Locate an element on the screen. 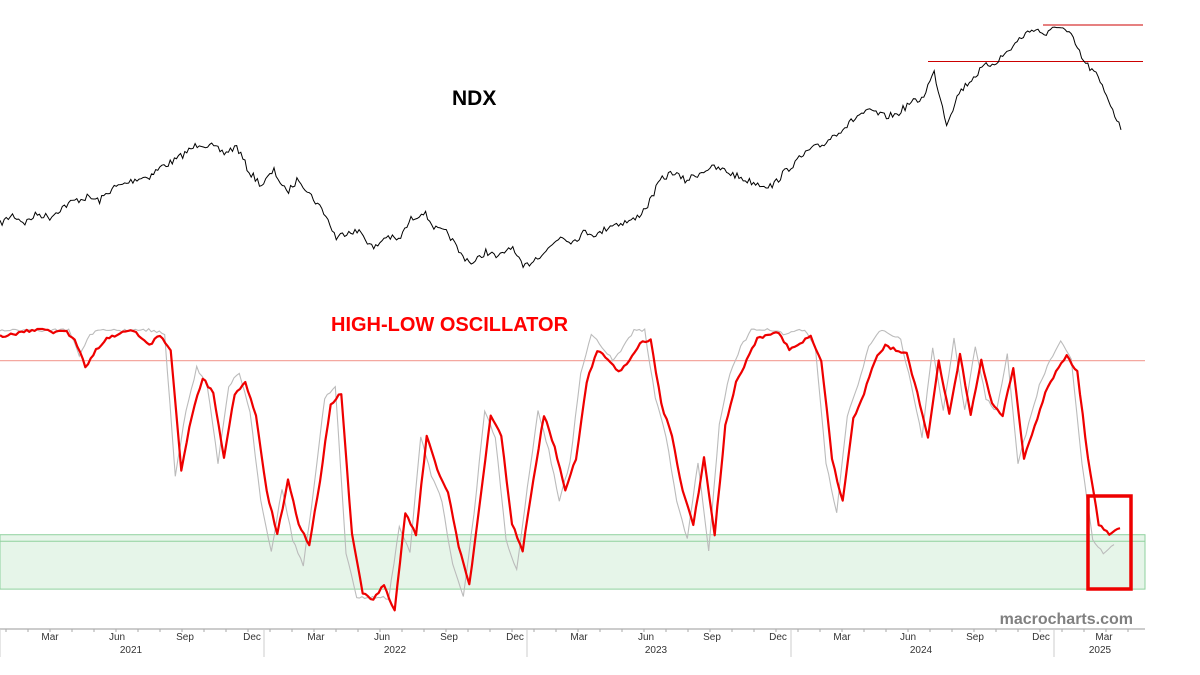 This screenshot has height=675, width=1200. x-tick-year: 2024 is located at coordinates (921, 650).